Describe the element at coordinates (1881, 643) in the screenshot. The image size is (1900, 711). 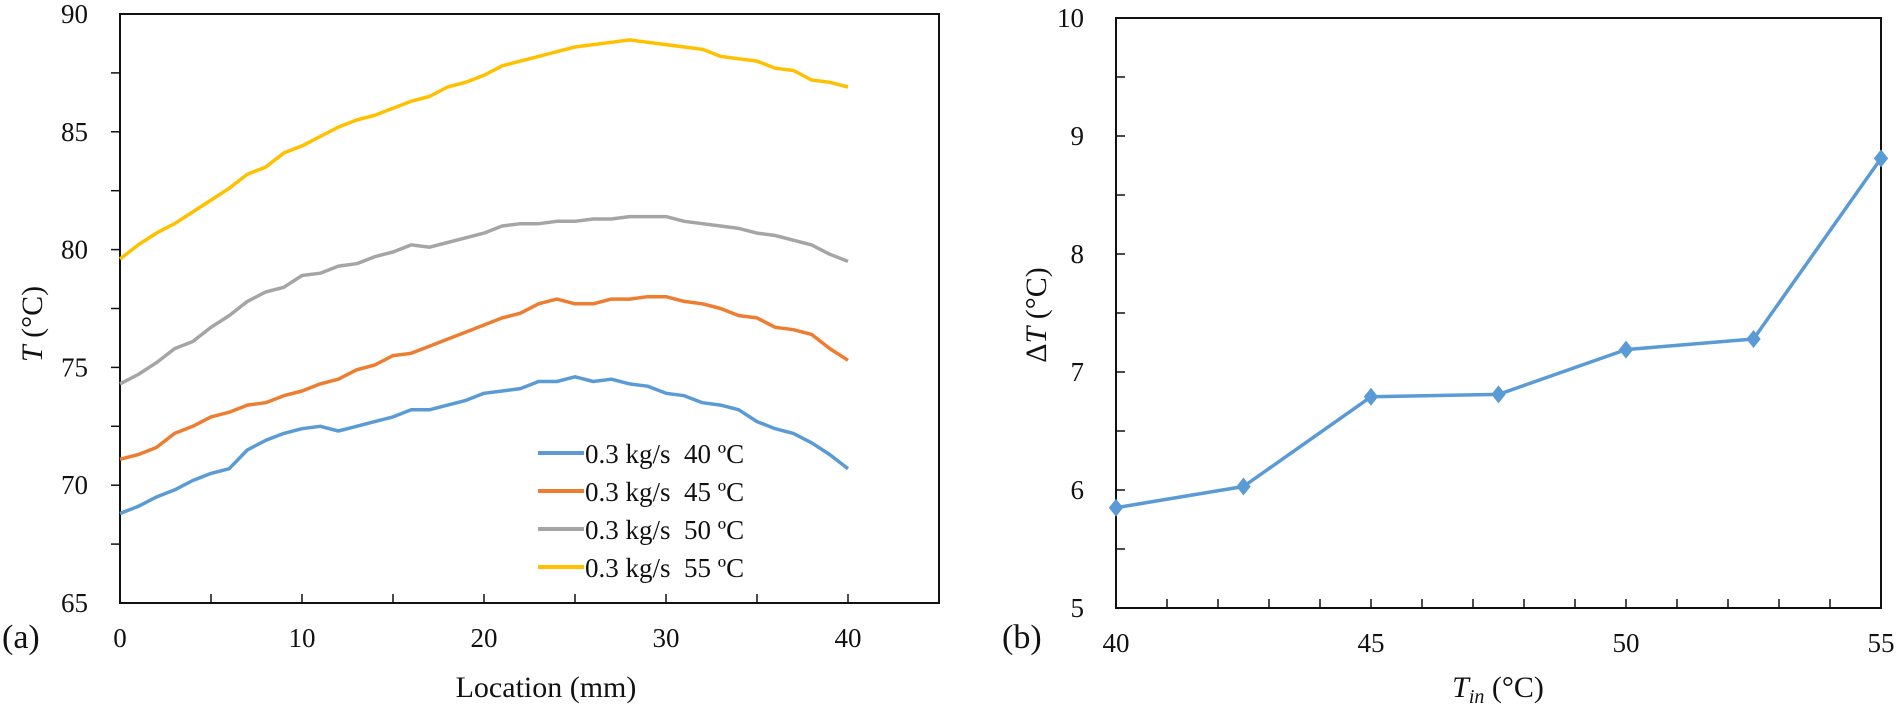
I see `x-tick-label: 55` at that location.